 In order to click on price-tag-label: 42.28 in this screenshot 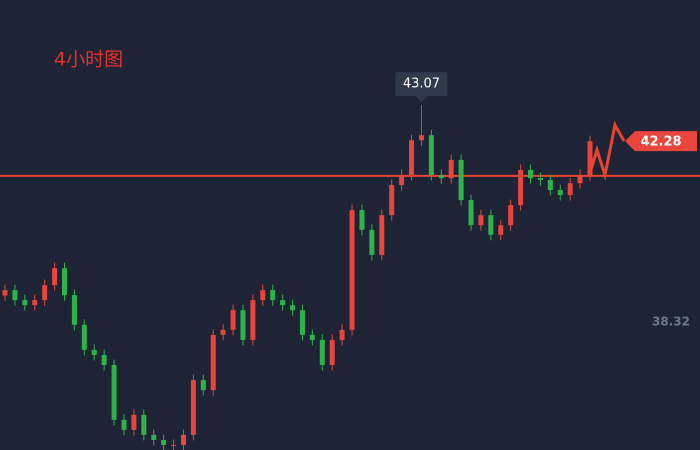, I will do `click(660, 142)`.